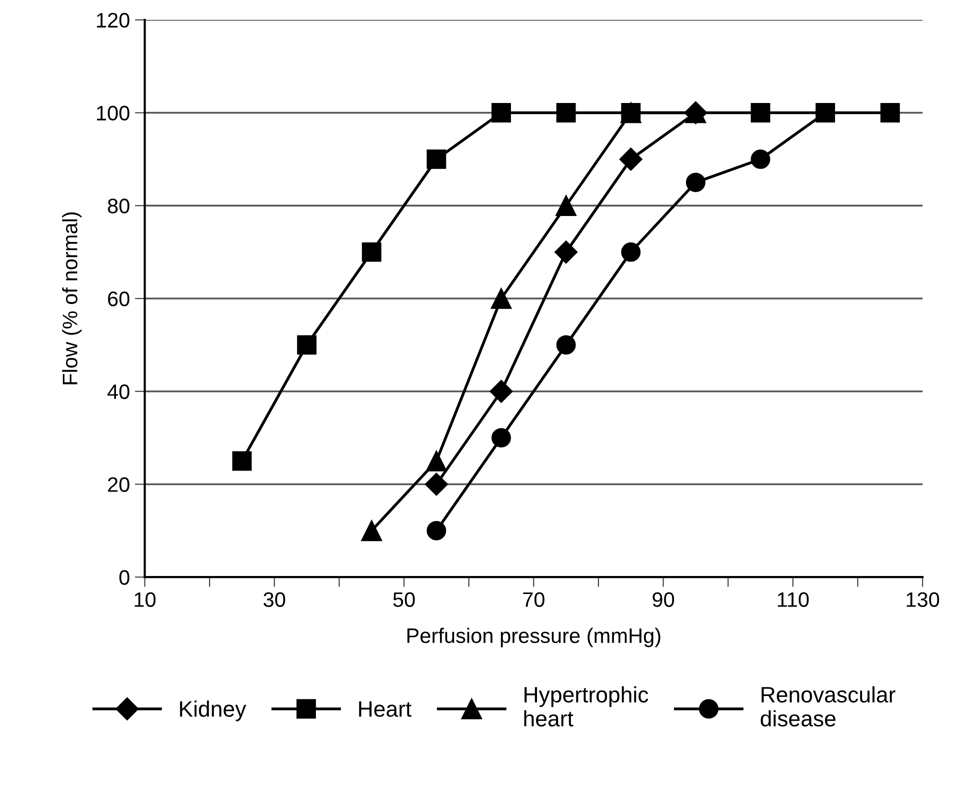 The image size is (965, 796). What do you see at coordinates (586, 706) in the screenshot?
I see `legend-label: Hypertrophic heart` at bounding box center [586, 706].